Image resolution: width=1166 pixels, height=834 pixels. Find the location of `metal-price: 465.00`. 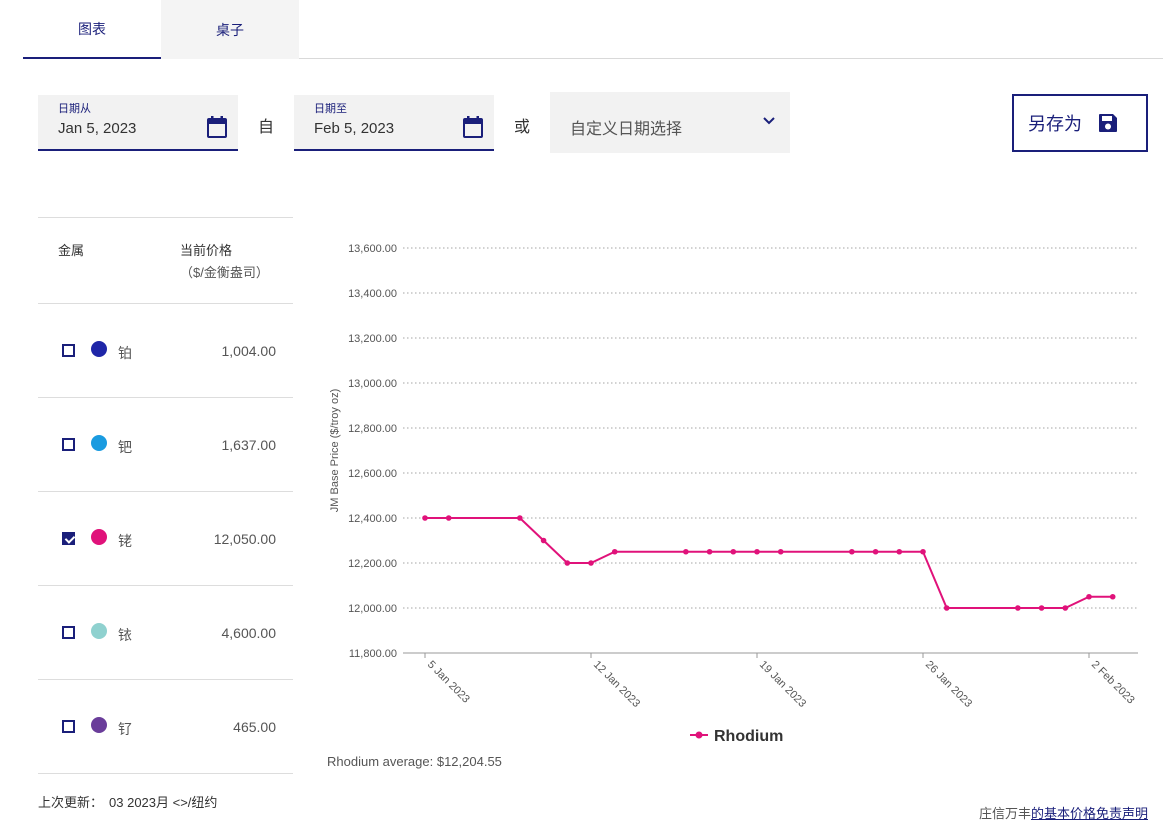

metal-price: 465.00 is located at coordinates (254, 727).